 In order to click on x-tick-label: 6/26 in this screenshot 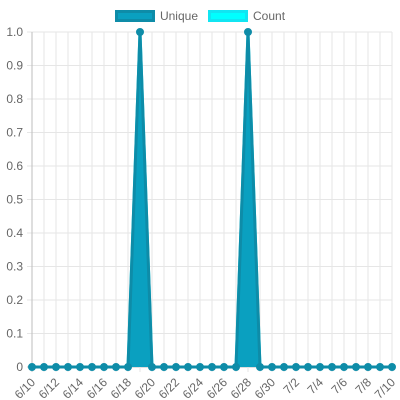, I will do `click(217, 387)`.